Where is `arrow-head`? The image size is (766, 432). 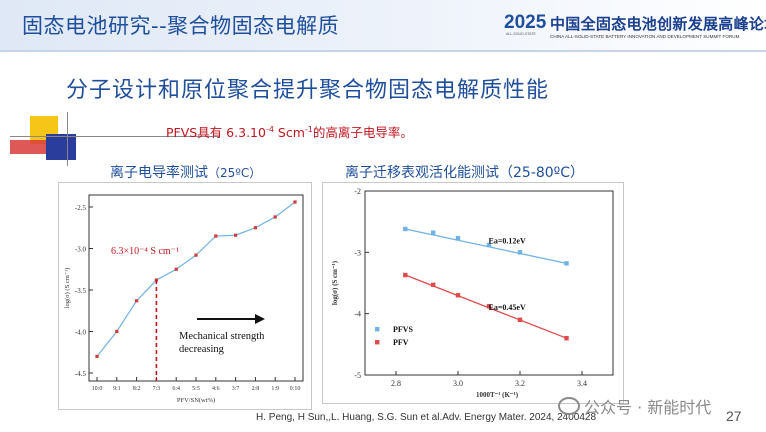 arrow-head is located at coordinates (260, 319).